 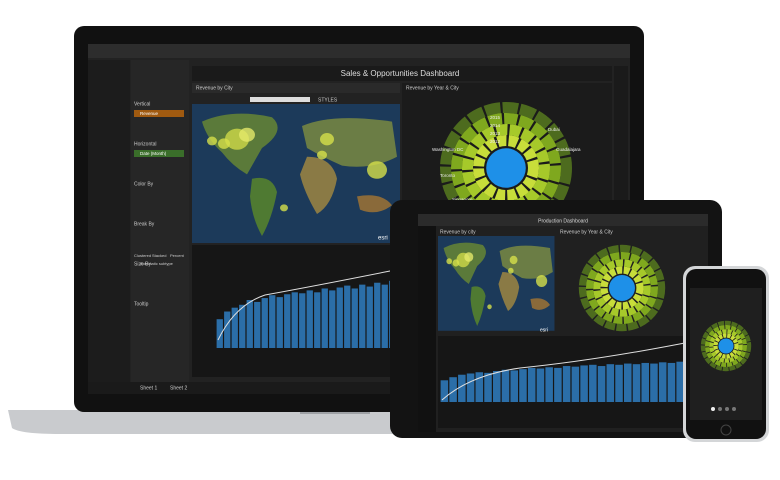 What do you see at coordinates (448, 175) in the screenshot?
I see `sunburst-label: Toronto` at bounding box center [448, 175].